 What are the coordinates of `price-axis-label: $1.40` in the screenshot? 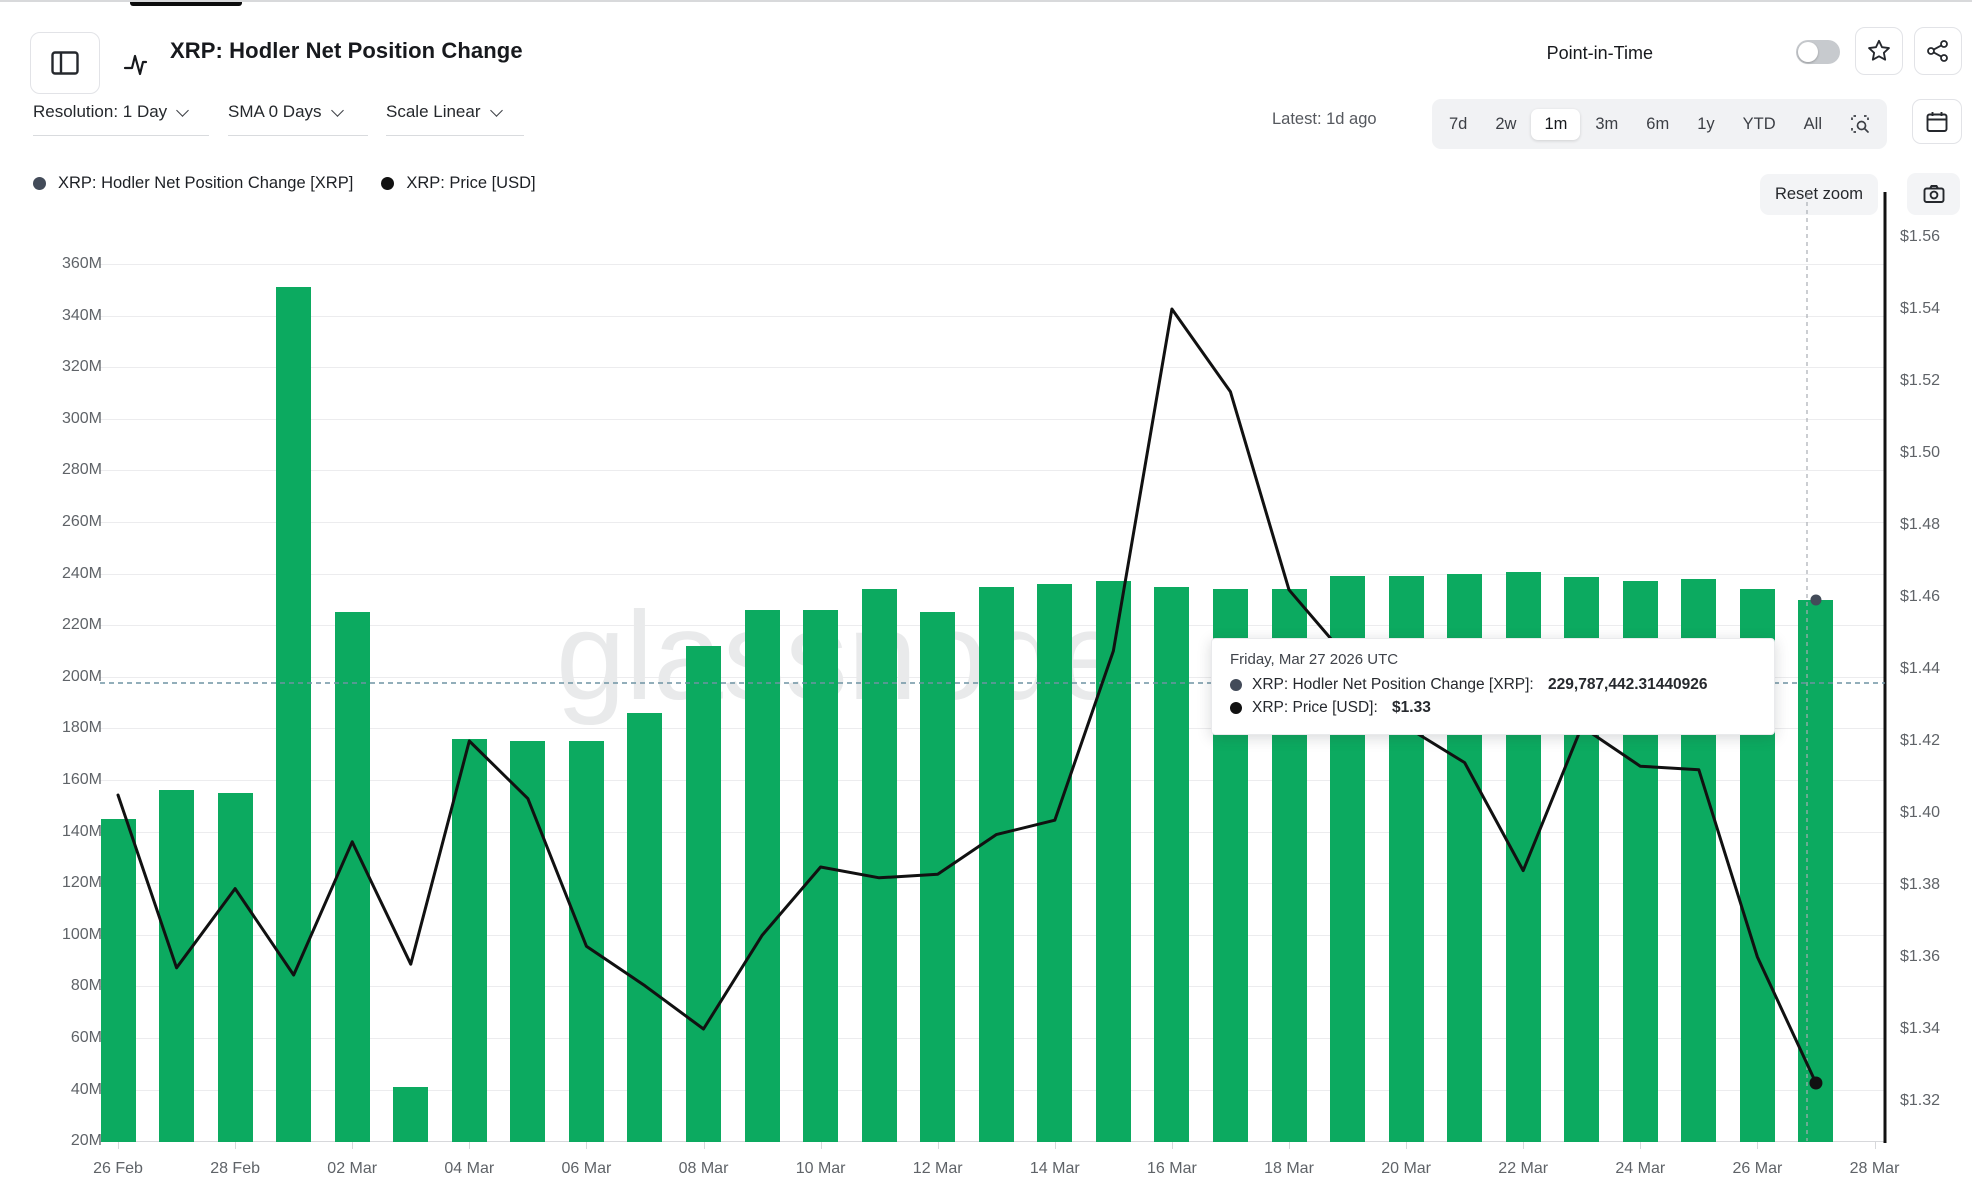 It's located at (1920, 812).